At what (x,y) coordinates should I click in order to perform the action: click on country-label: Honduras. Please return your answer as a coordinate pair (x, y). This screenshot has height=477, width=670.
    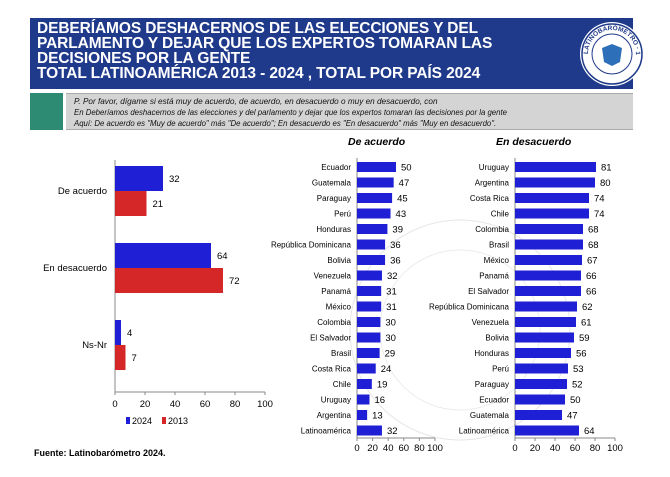
    Looking at the image, I should click on (333, 229).